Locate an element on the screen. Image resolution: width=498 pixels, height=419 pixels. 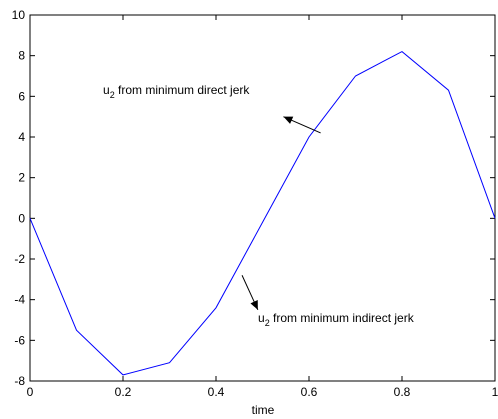
y-tick-label: 8 is located at coordinates (21, 56).